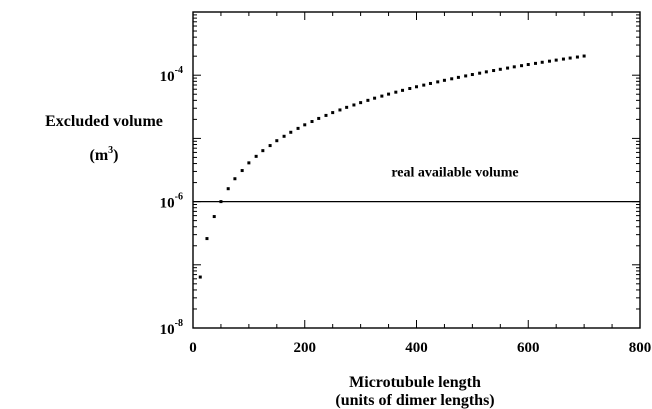 The image size is (652, 409). What do you see at coordinates (104, 154) in the screenshot?
I see `y-axis-unit: (m3)` at bounding box center [104, 154].